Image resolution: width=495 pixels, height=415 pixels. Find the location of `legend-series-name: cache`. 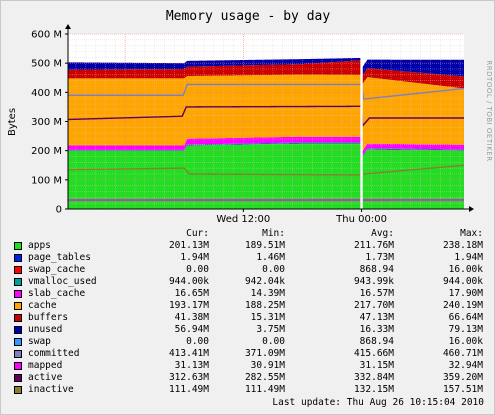

legend-series-name: cache is located at coordinates (42, 305).